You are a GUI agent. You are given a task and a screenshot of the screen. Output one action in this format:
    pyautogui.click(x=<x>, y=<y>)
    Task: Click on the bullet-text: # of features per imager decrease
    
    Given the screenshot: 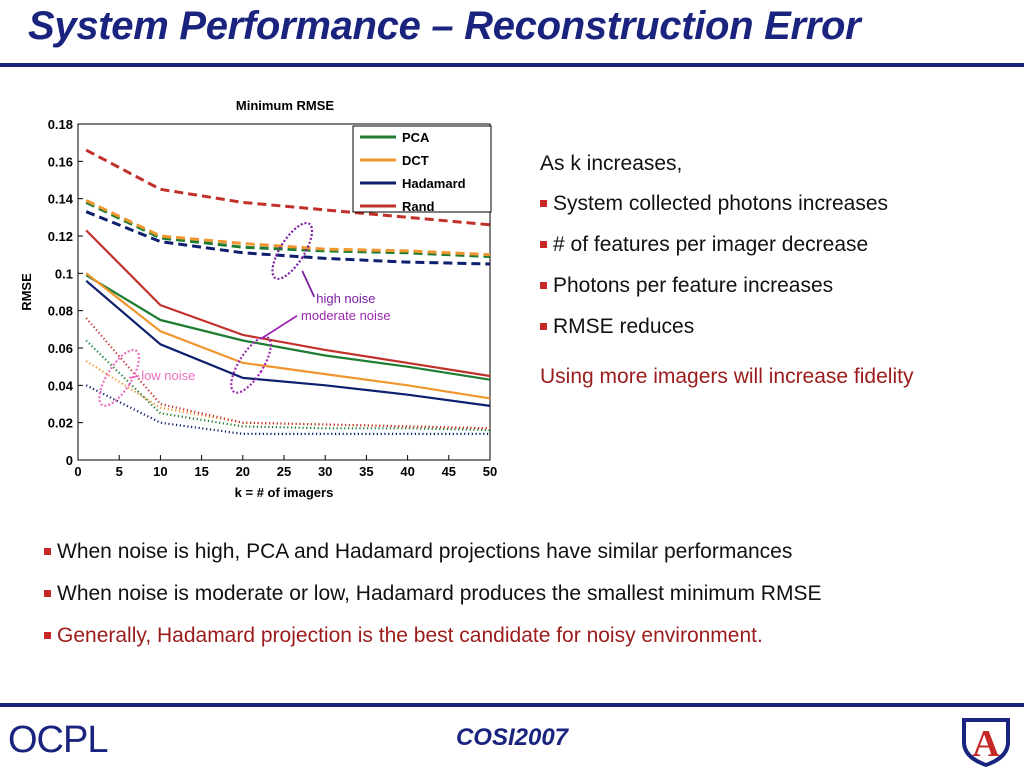 What is the action you would take?
    pyautogui.click(x=711, y=244)
    